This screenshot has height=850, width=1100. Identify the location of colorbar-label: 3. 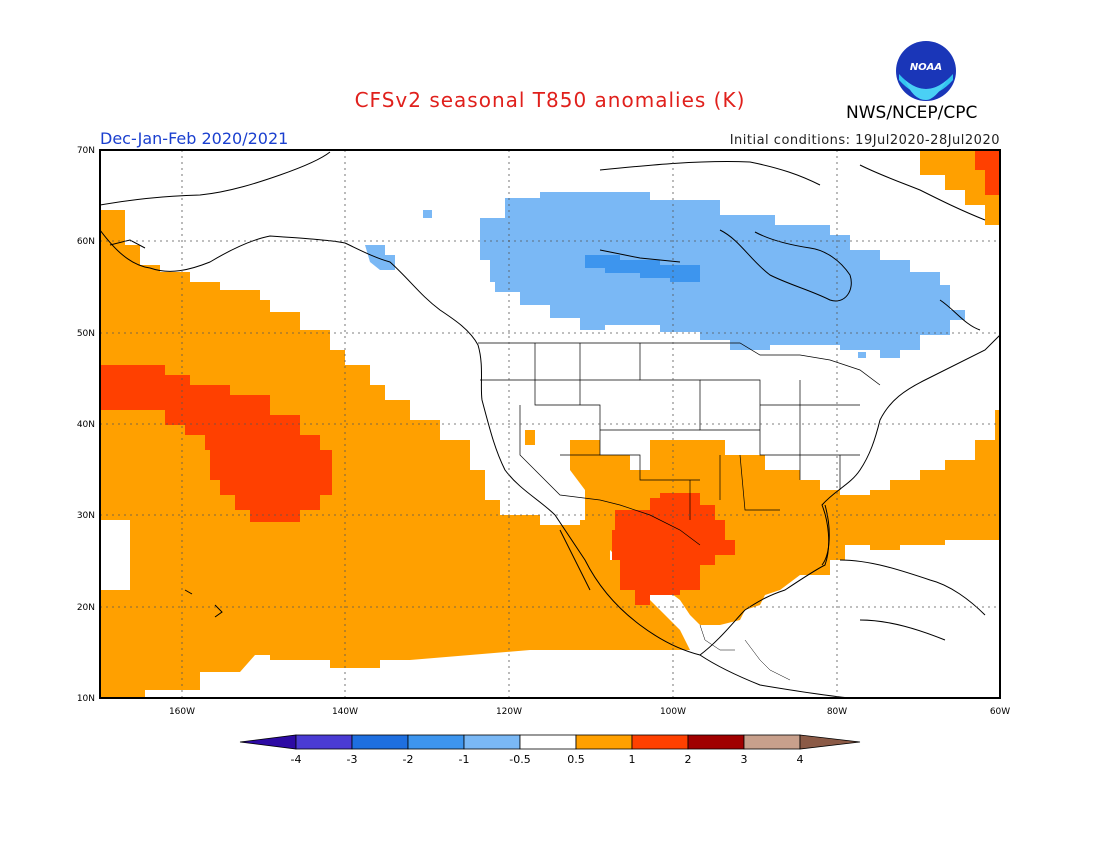
(744, 759).